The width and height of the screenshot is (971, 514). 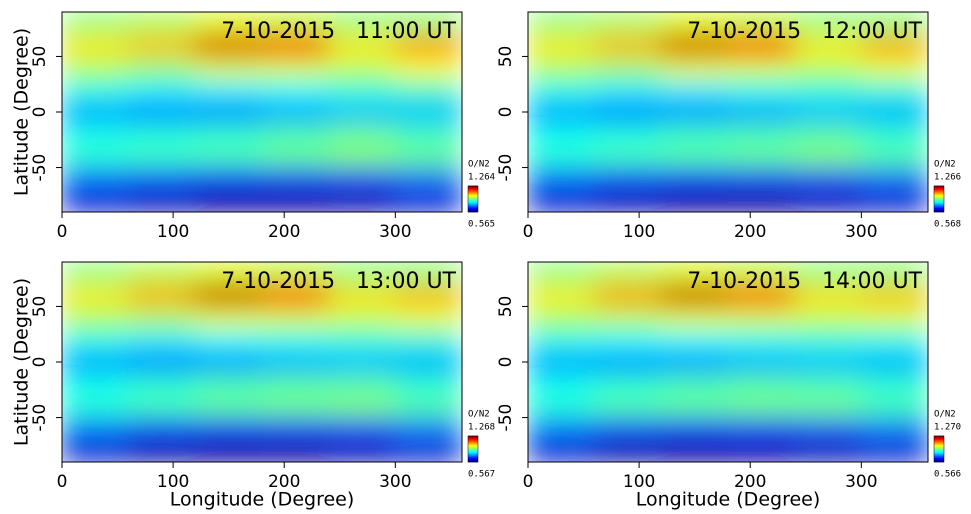 What do you see at coordinates (40, 362) in the screenshot?
I see `y-tick-label: 0` at bounding box center [40, 362].